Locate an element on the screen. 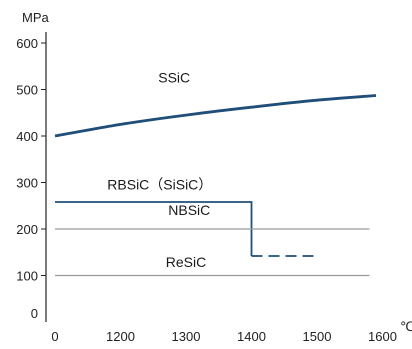 This screenshot has height=349, width=412. x-tick-label: 1400 is located at coordinates (251, 336).